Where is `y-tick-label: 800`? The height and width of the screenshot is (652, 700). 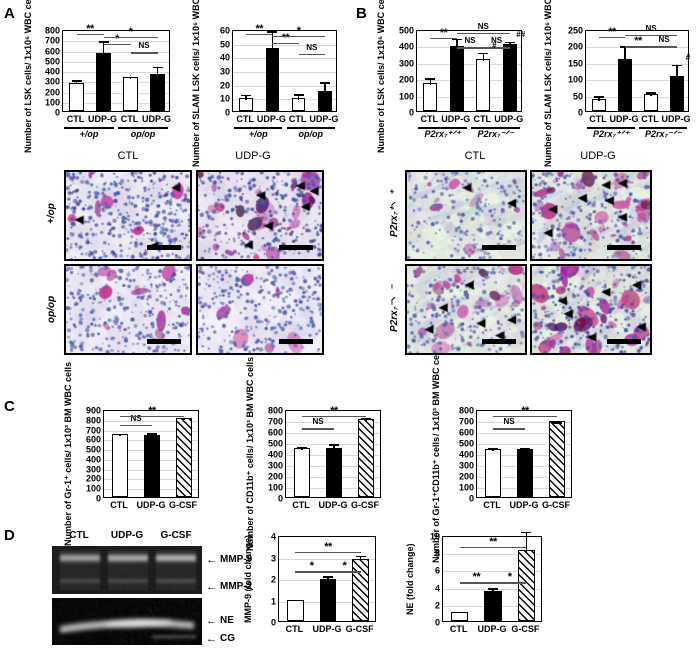
y-tick-label: 800 is located at coordinates (93, 420).